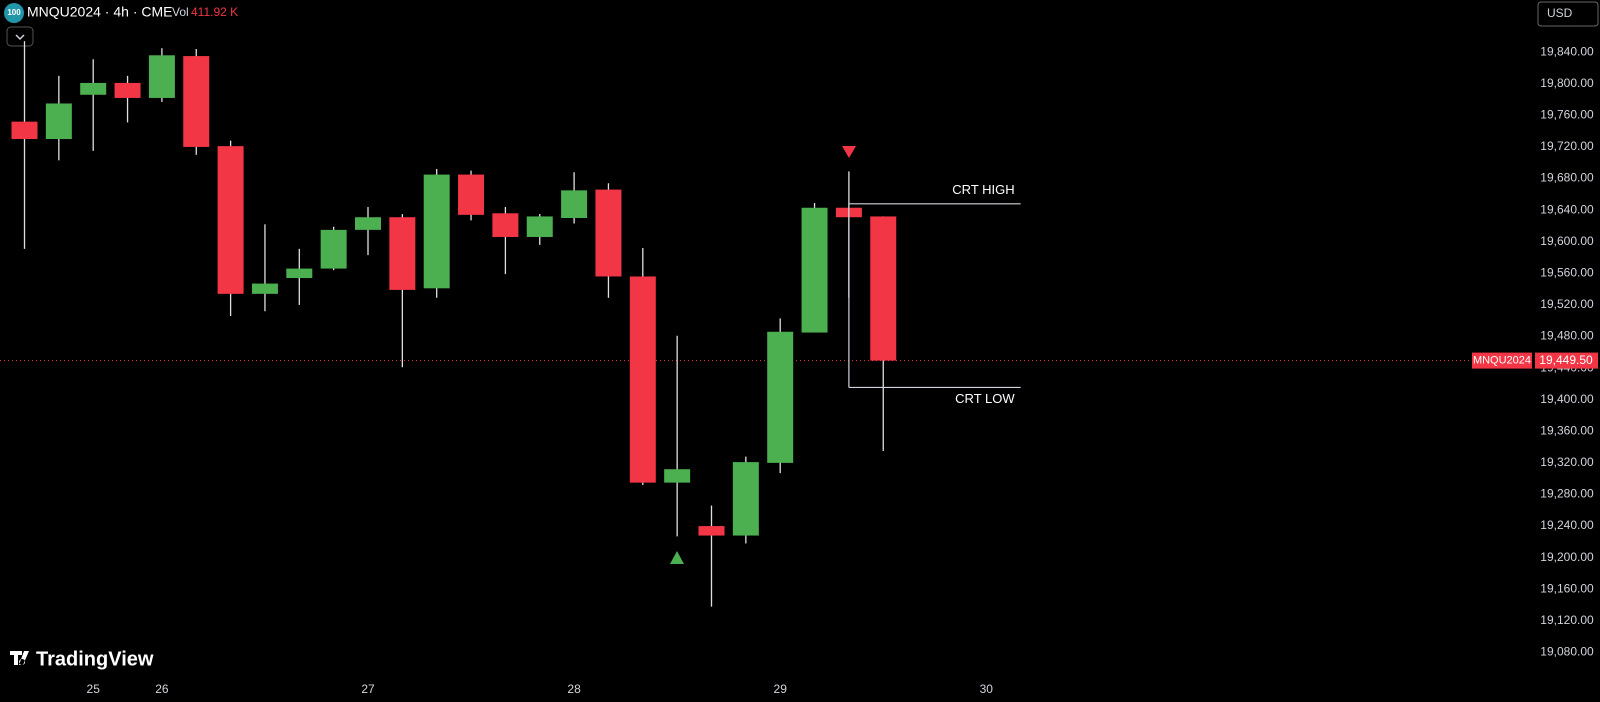 The image size is (1600, 702). What do you see at coordinates (1567, 399) in the screenshot?
I see `y-tick-label: 19,400.00` at bounding box center [1567, 399].